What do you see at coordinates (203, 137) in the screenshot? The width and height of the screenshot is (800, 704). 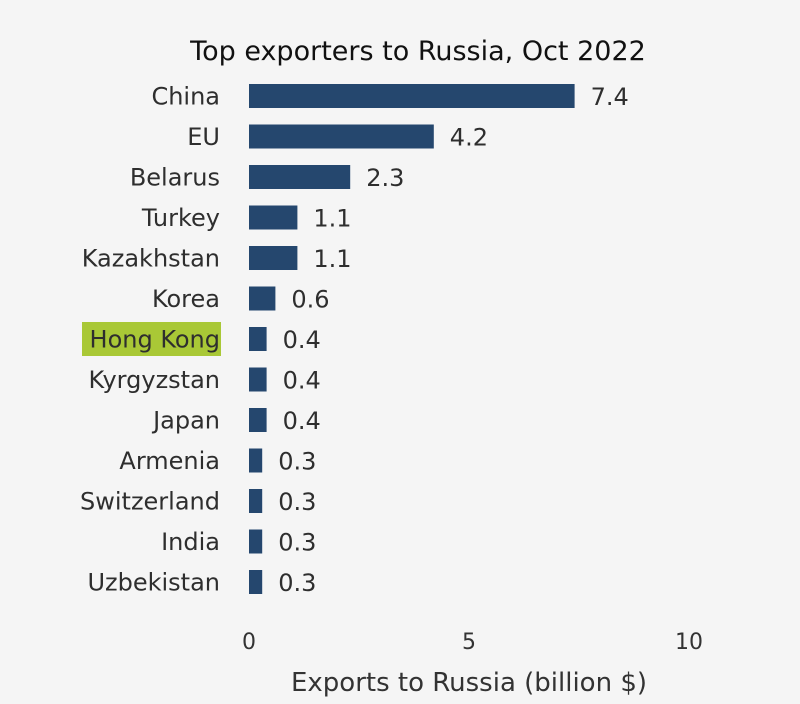 I see `category-label-eu: EU` at bounding box center [203, 137].